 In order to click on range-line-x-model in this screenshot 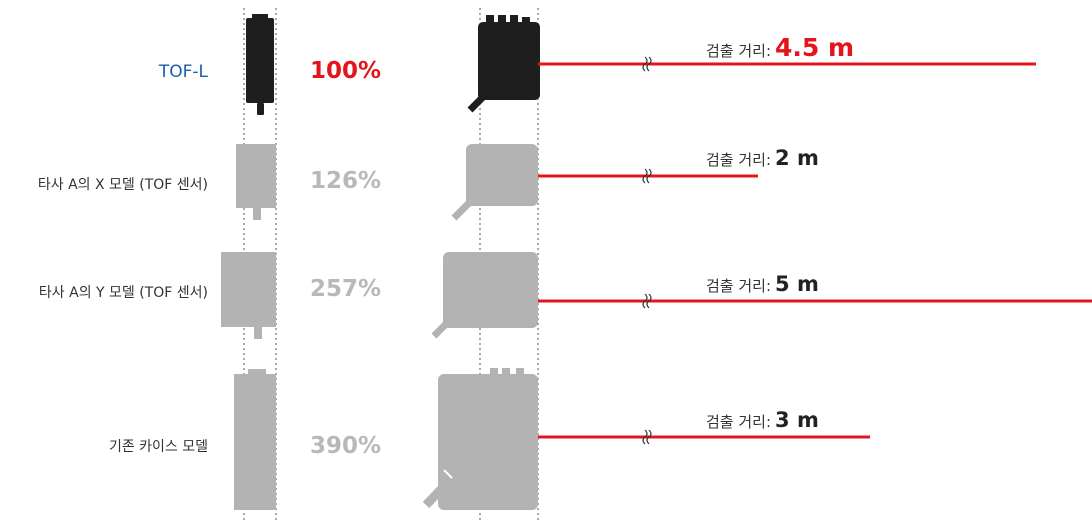, I will do `click(648, 176)`.